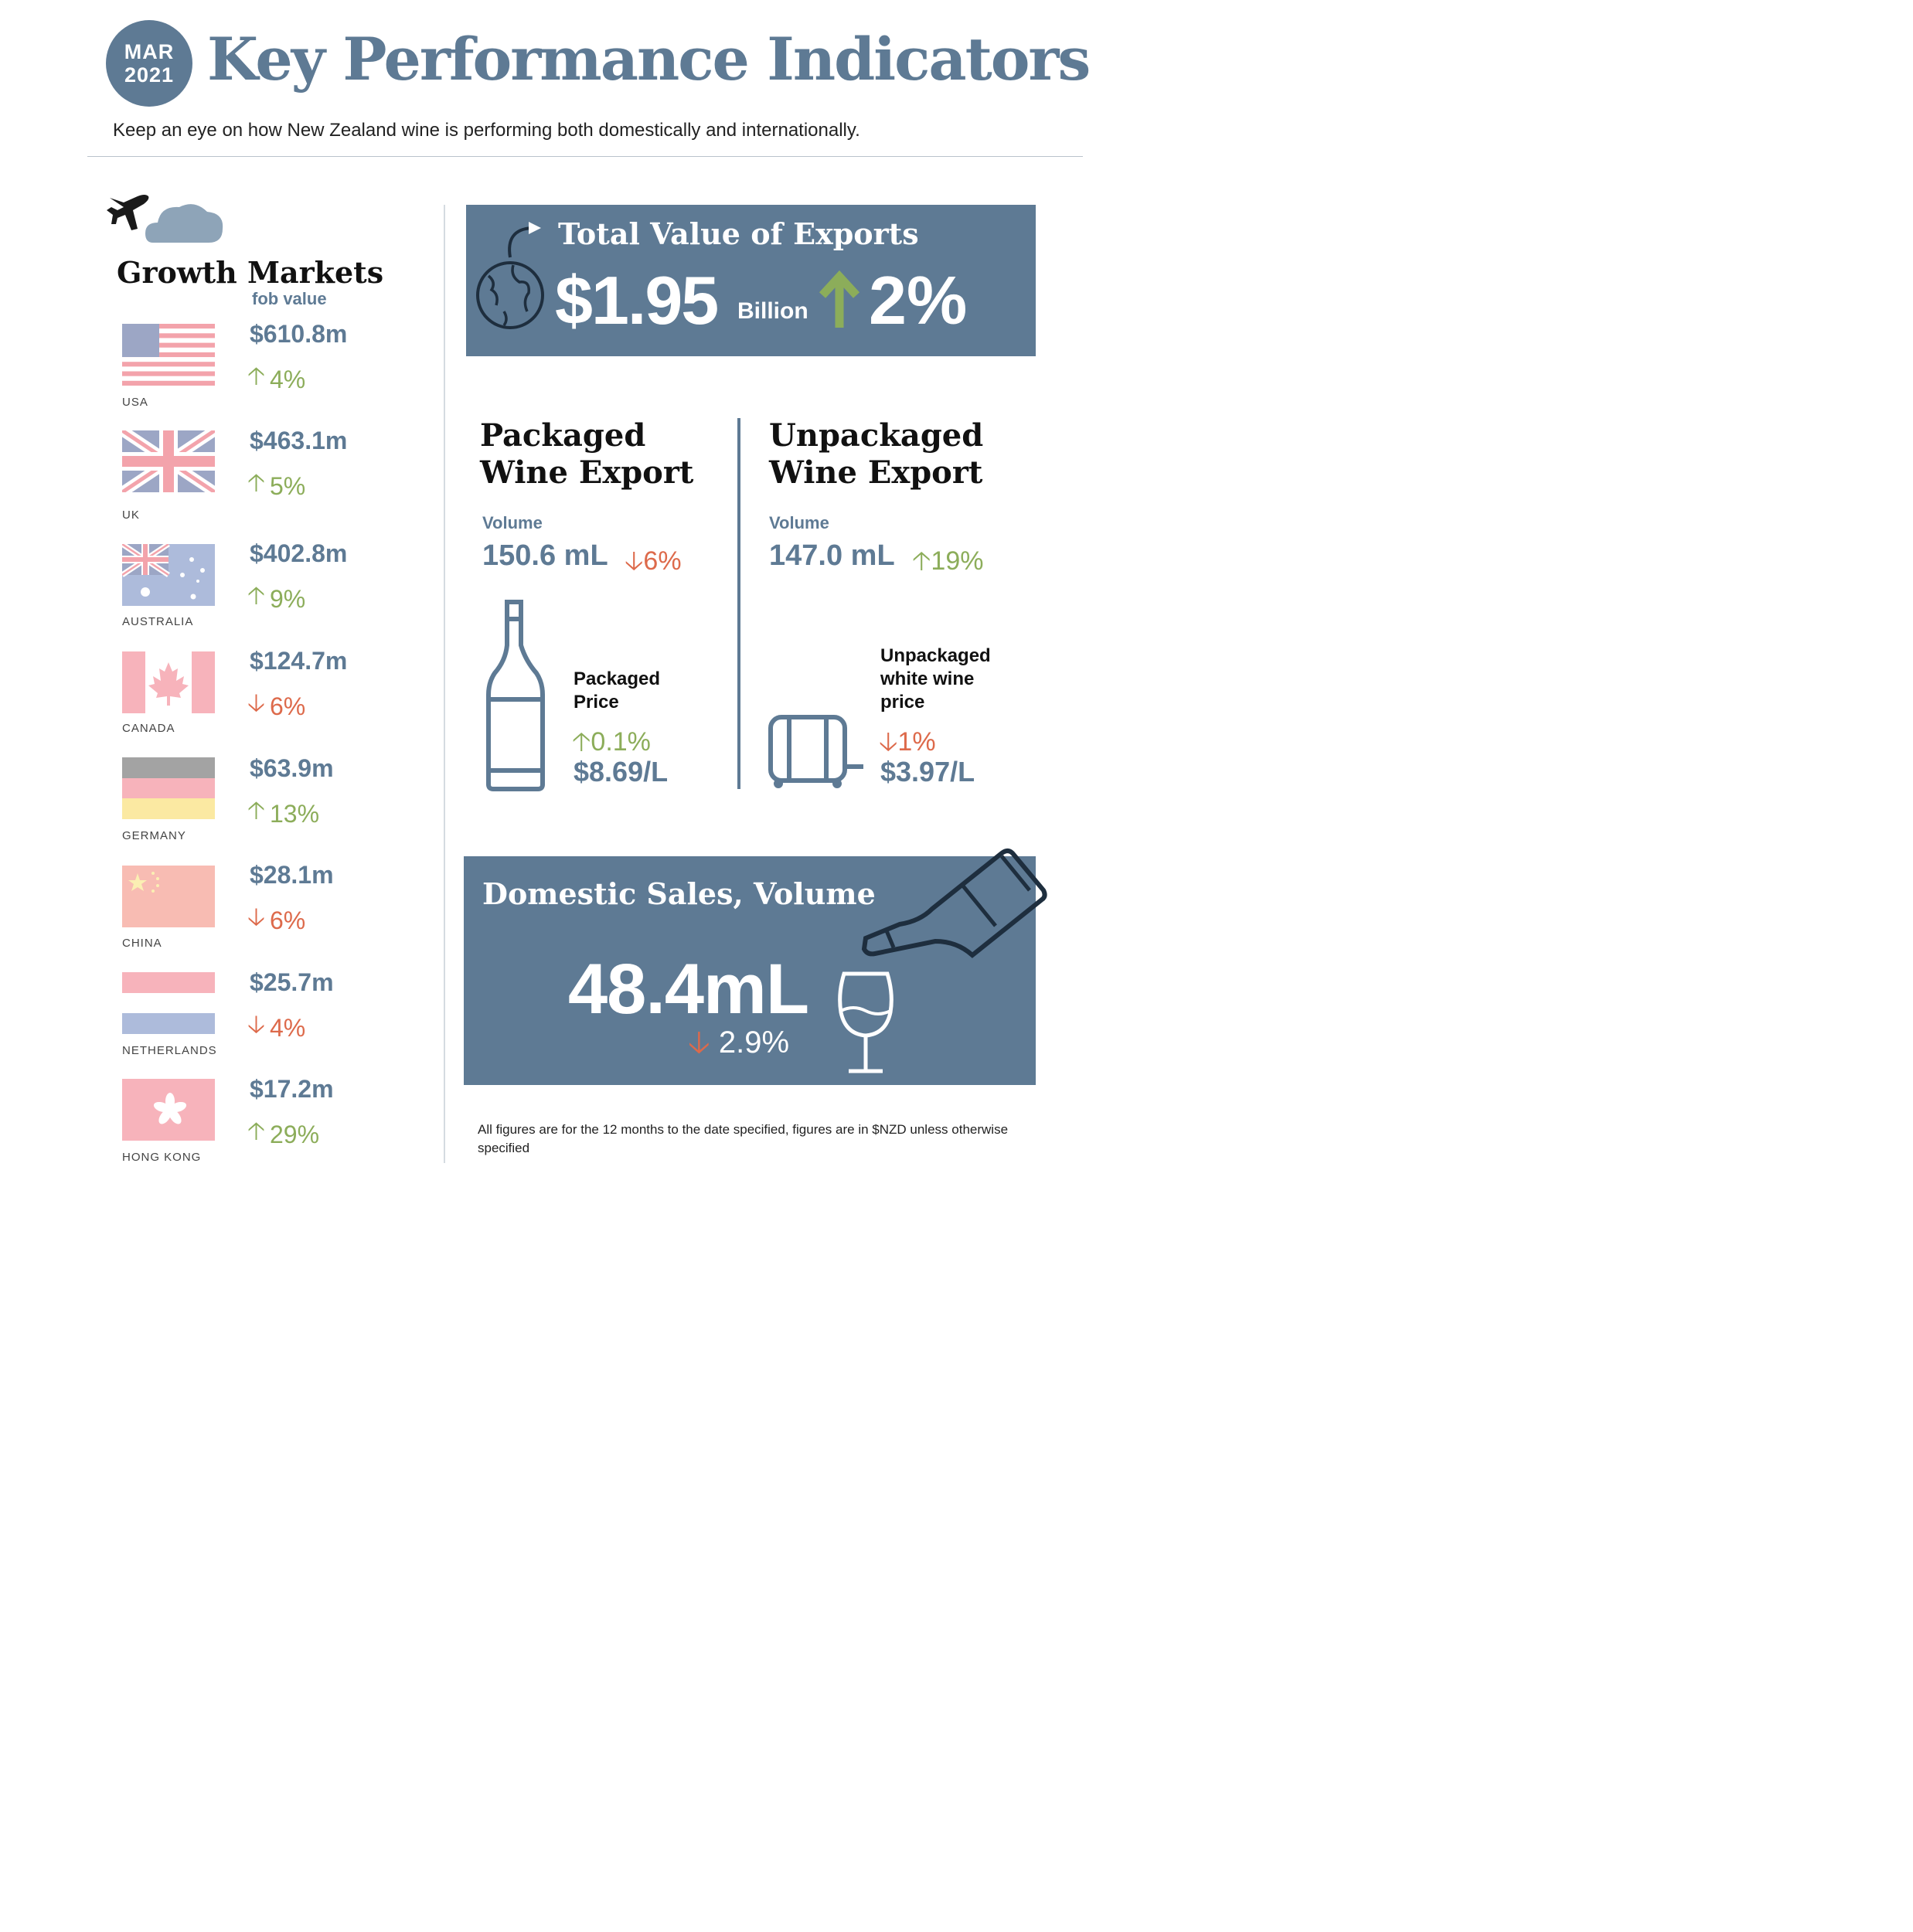  Describe the element at coordinates (283, 1134) in the screenshot. I see `market-change: 🡡 29%` at that location.